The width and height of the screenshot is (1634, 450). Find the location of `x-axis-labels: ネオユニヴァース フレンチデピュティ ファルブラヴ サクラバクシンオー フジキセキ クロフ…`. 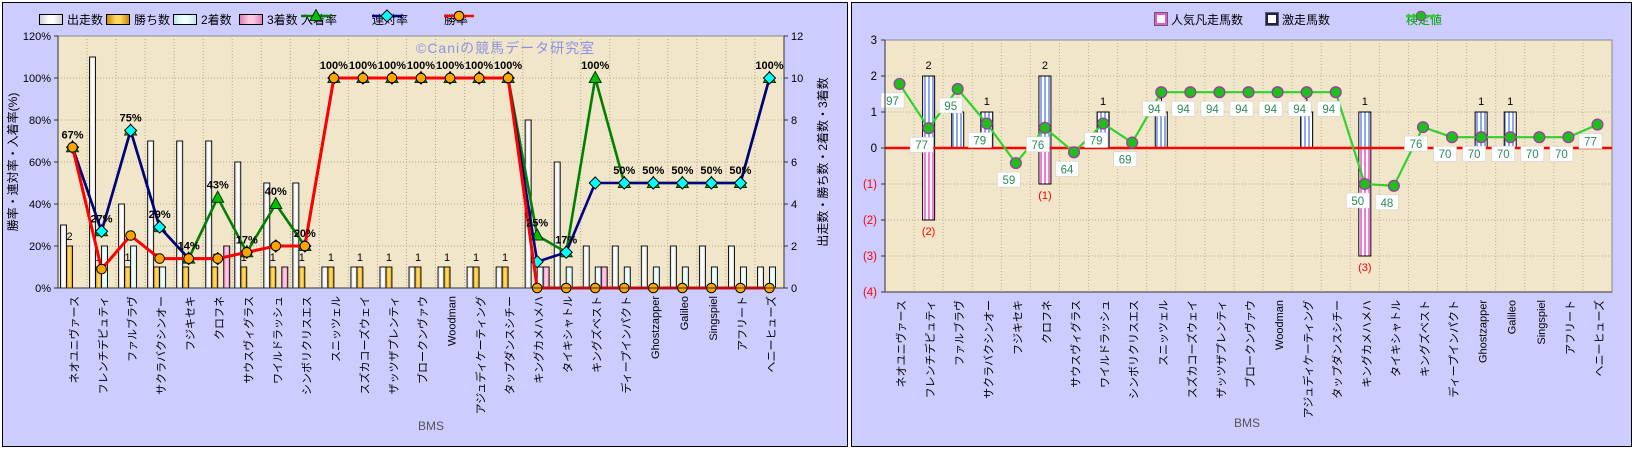

x-axis-labels: ネオユニヴァース フレンチデピュティ ファルブラヴ サクラバクシンオー フジキセキ クロフ… is located at coordinates (1250, 359).